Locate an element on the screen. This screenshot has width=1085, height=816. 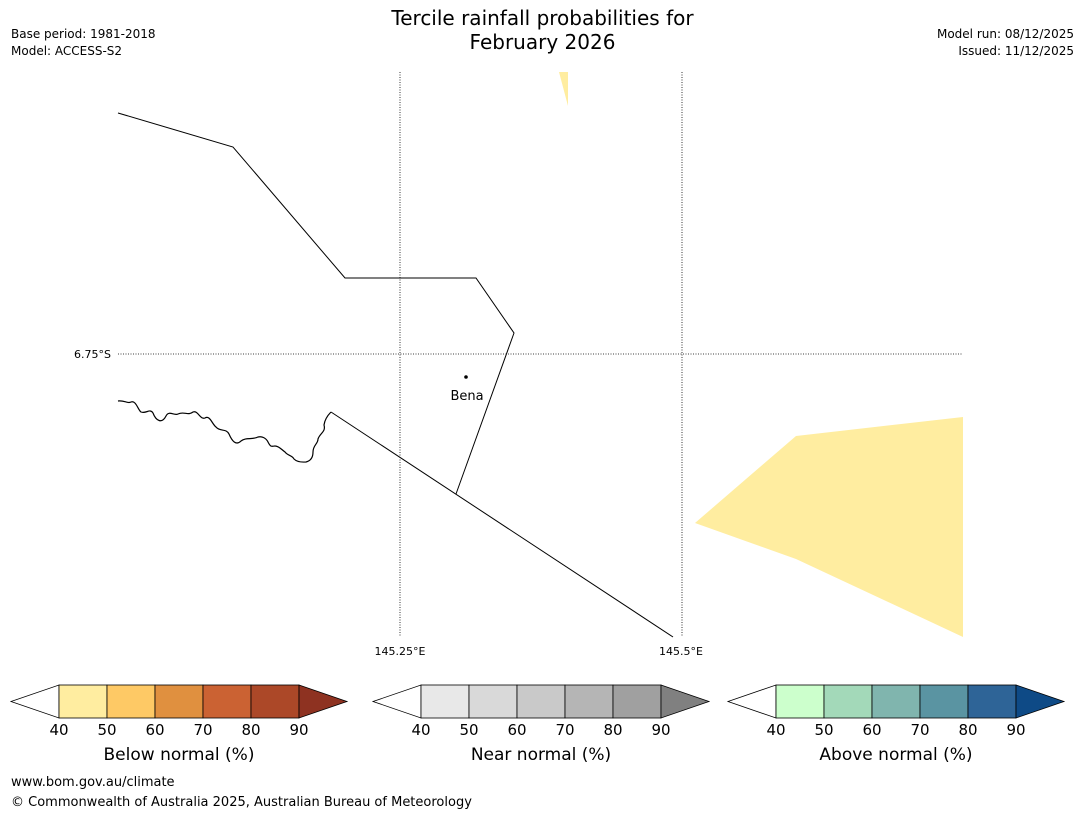
bena-label: Bena is located at coordinates (466, 396).